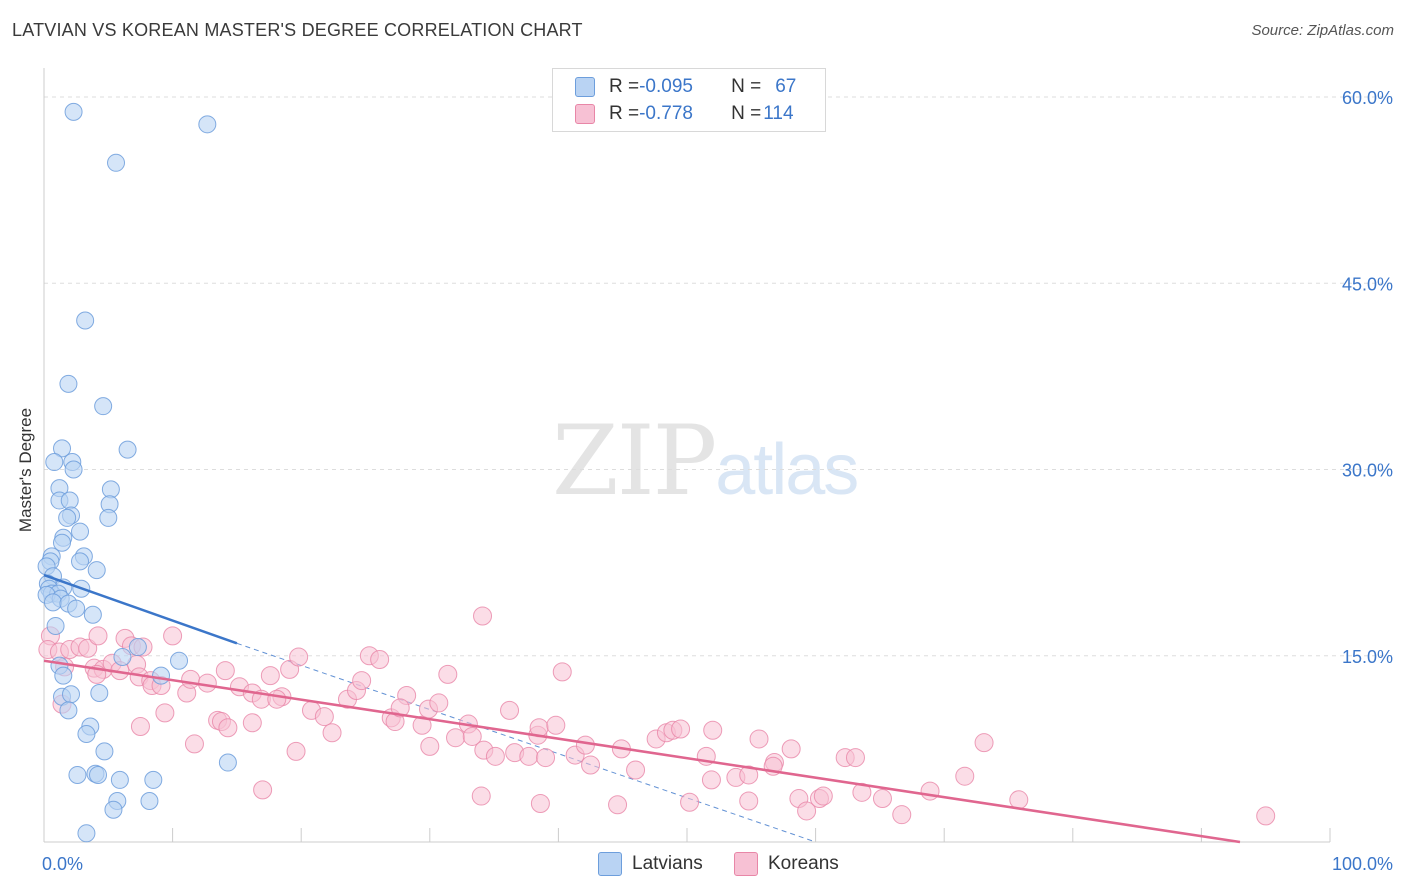 Image resolution: width=1406 pixels, height=892 pixels. What do you see at coordinates (746, 86) in the screenshot?
I see `latvians-n-label: N =` at bounding box center [746, 86].